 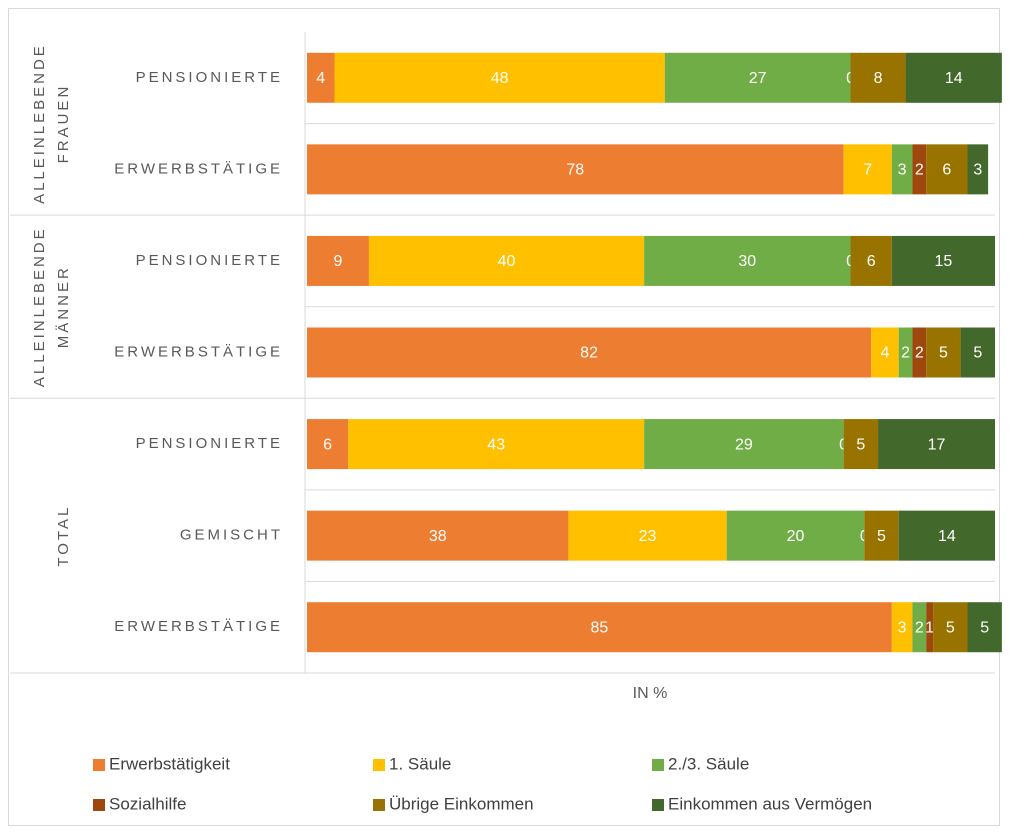 I want to click on data-label: 17, so click(x=937, y=444).